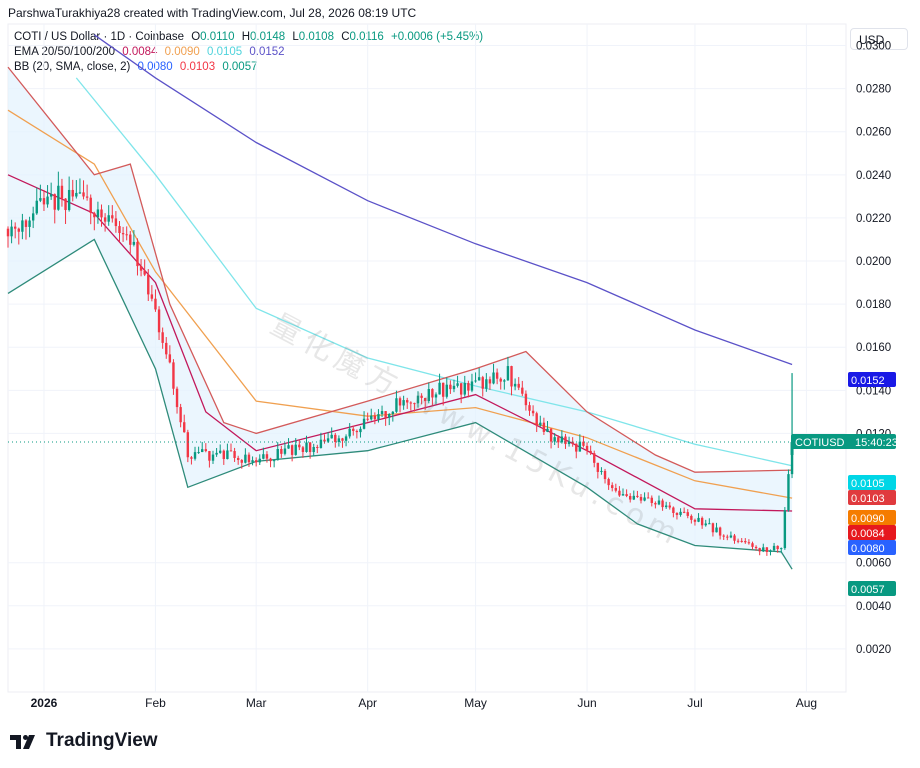 This screenshot has width=920, height=768. I want to click on y-tick-label: 0.0300, so click(873, 47).